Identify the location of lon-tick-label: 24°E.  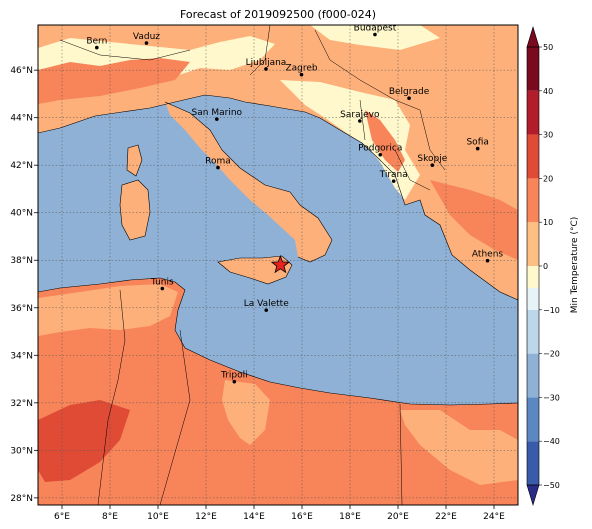
(494, 517).